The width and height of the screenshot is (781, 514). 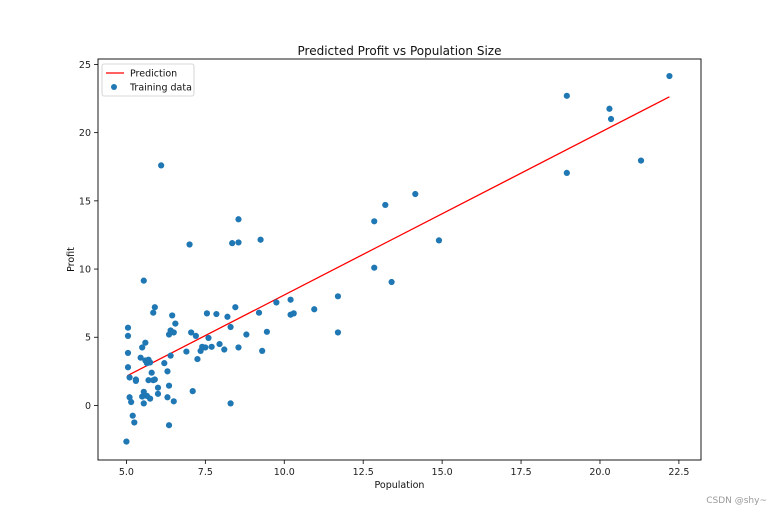 I want to click on x-tick-label: 20.0, so click(x=599, y=472).